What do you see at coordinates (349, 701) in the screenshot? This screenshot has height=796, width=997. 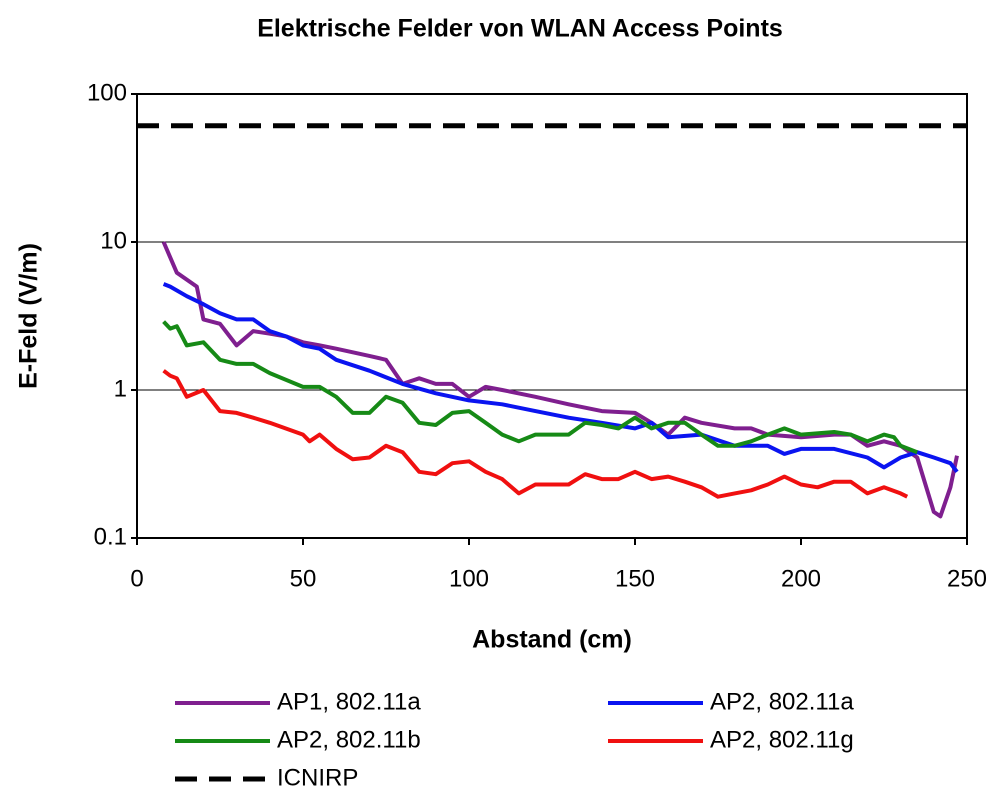 I see `legend-label: AP1, 802.11a` at bounding box center [349, 701].